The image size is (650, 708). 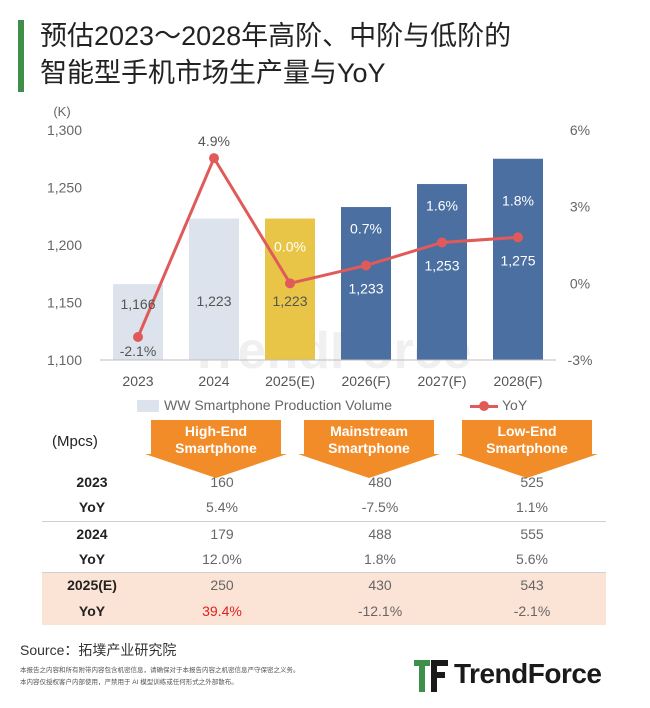 What do you see at coordinates (290, 283) in the screenshot?
I see `yoy-point-2025(E)` at bounding box center [290, 283].